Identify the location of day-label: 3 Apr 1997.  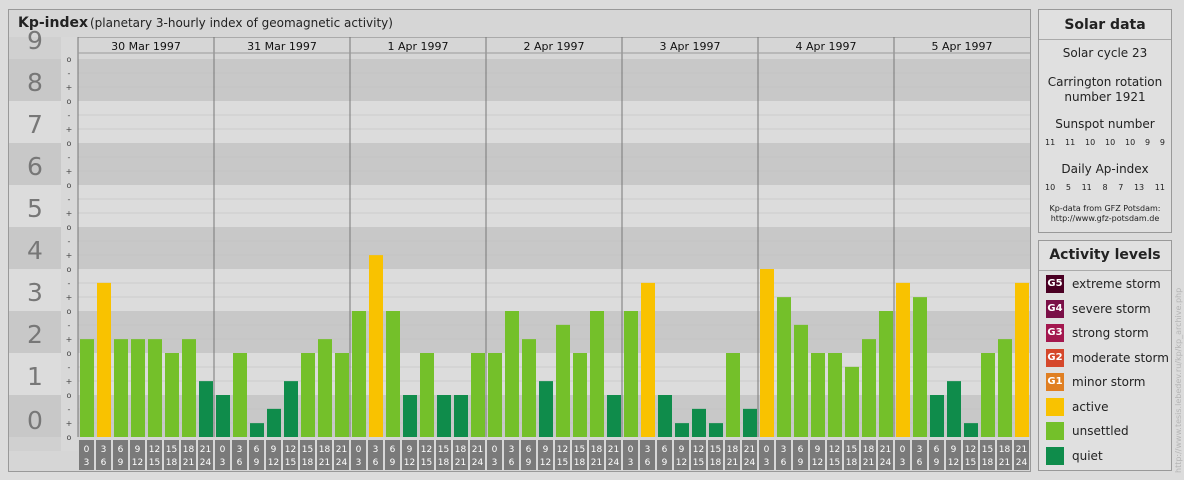
(689, 46).